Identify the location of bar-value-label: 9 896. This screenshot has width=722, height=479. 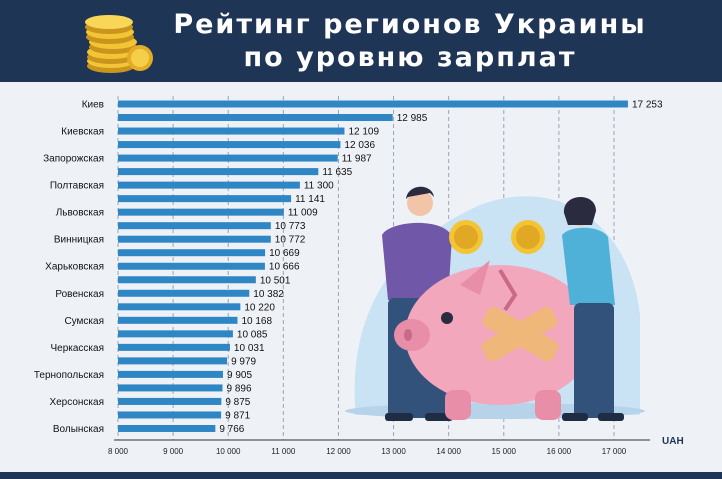
(238, 388).